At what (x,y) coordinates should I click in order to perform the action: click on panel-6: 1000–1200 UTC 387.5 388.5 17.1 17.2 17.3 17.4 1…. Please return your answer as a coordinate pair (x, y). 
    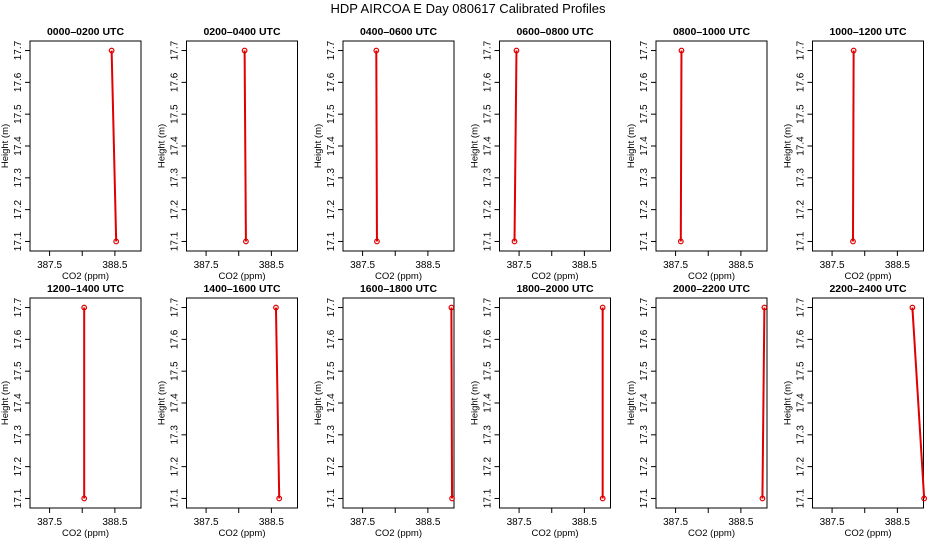
    Looking at the image, I should click on (853, 154).